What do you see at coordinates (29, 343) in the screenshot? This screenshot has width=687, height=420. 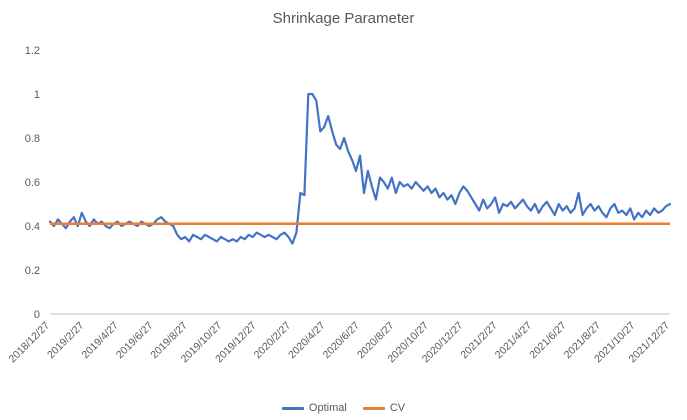 I see `x-tick-label: 2018/12/27` at bounding box center [29, 343].